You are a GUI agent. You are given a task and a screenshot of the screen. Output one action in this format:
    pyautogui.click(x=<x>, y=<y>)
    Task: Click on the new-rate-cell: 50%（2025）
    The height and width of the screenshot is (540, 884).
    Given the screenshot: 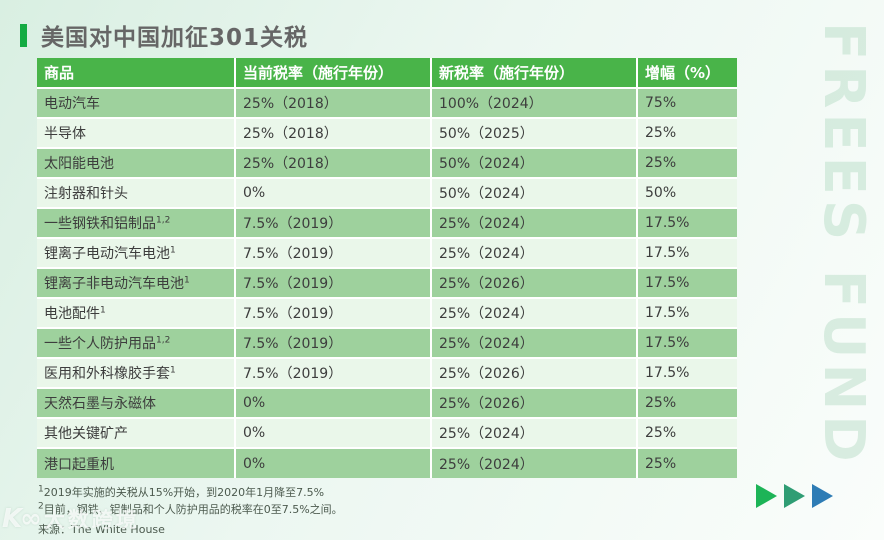 What is the action you would take?
    pyautogui.click(x=534, y=133)
    